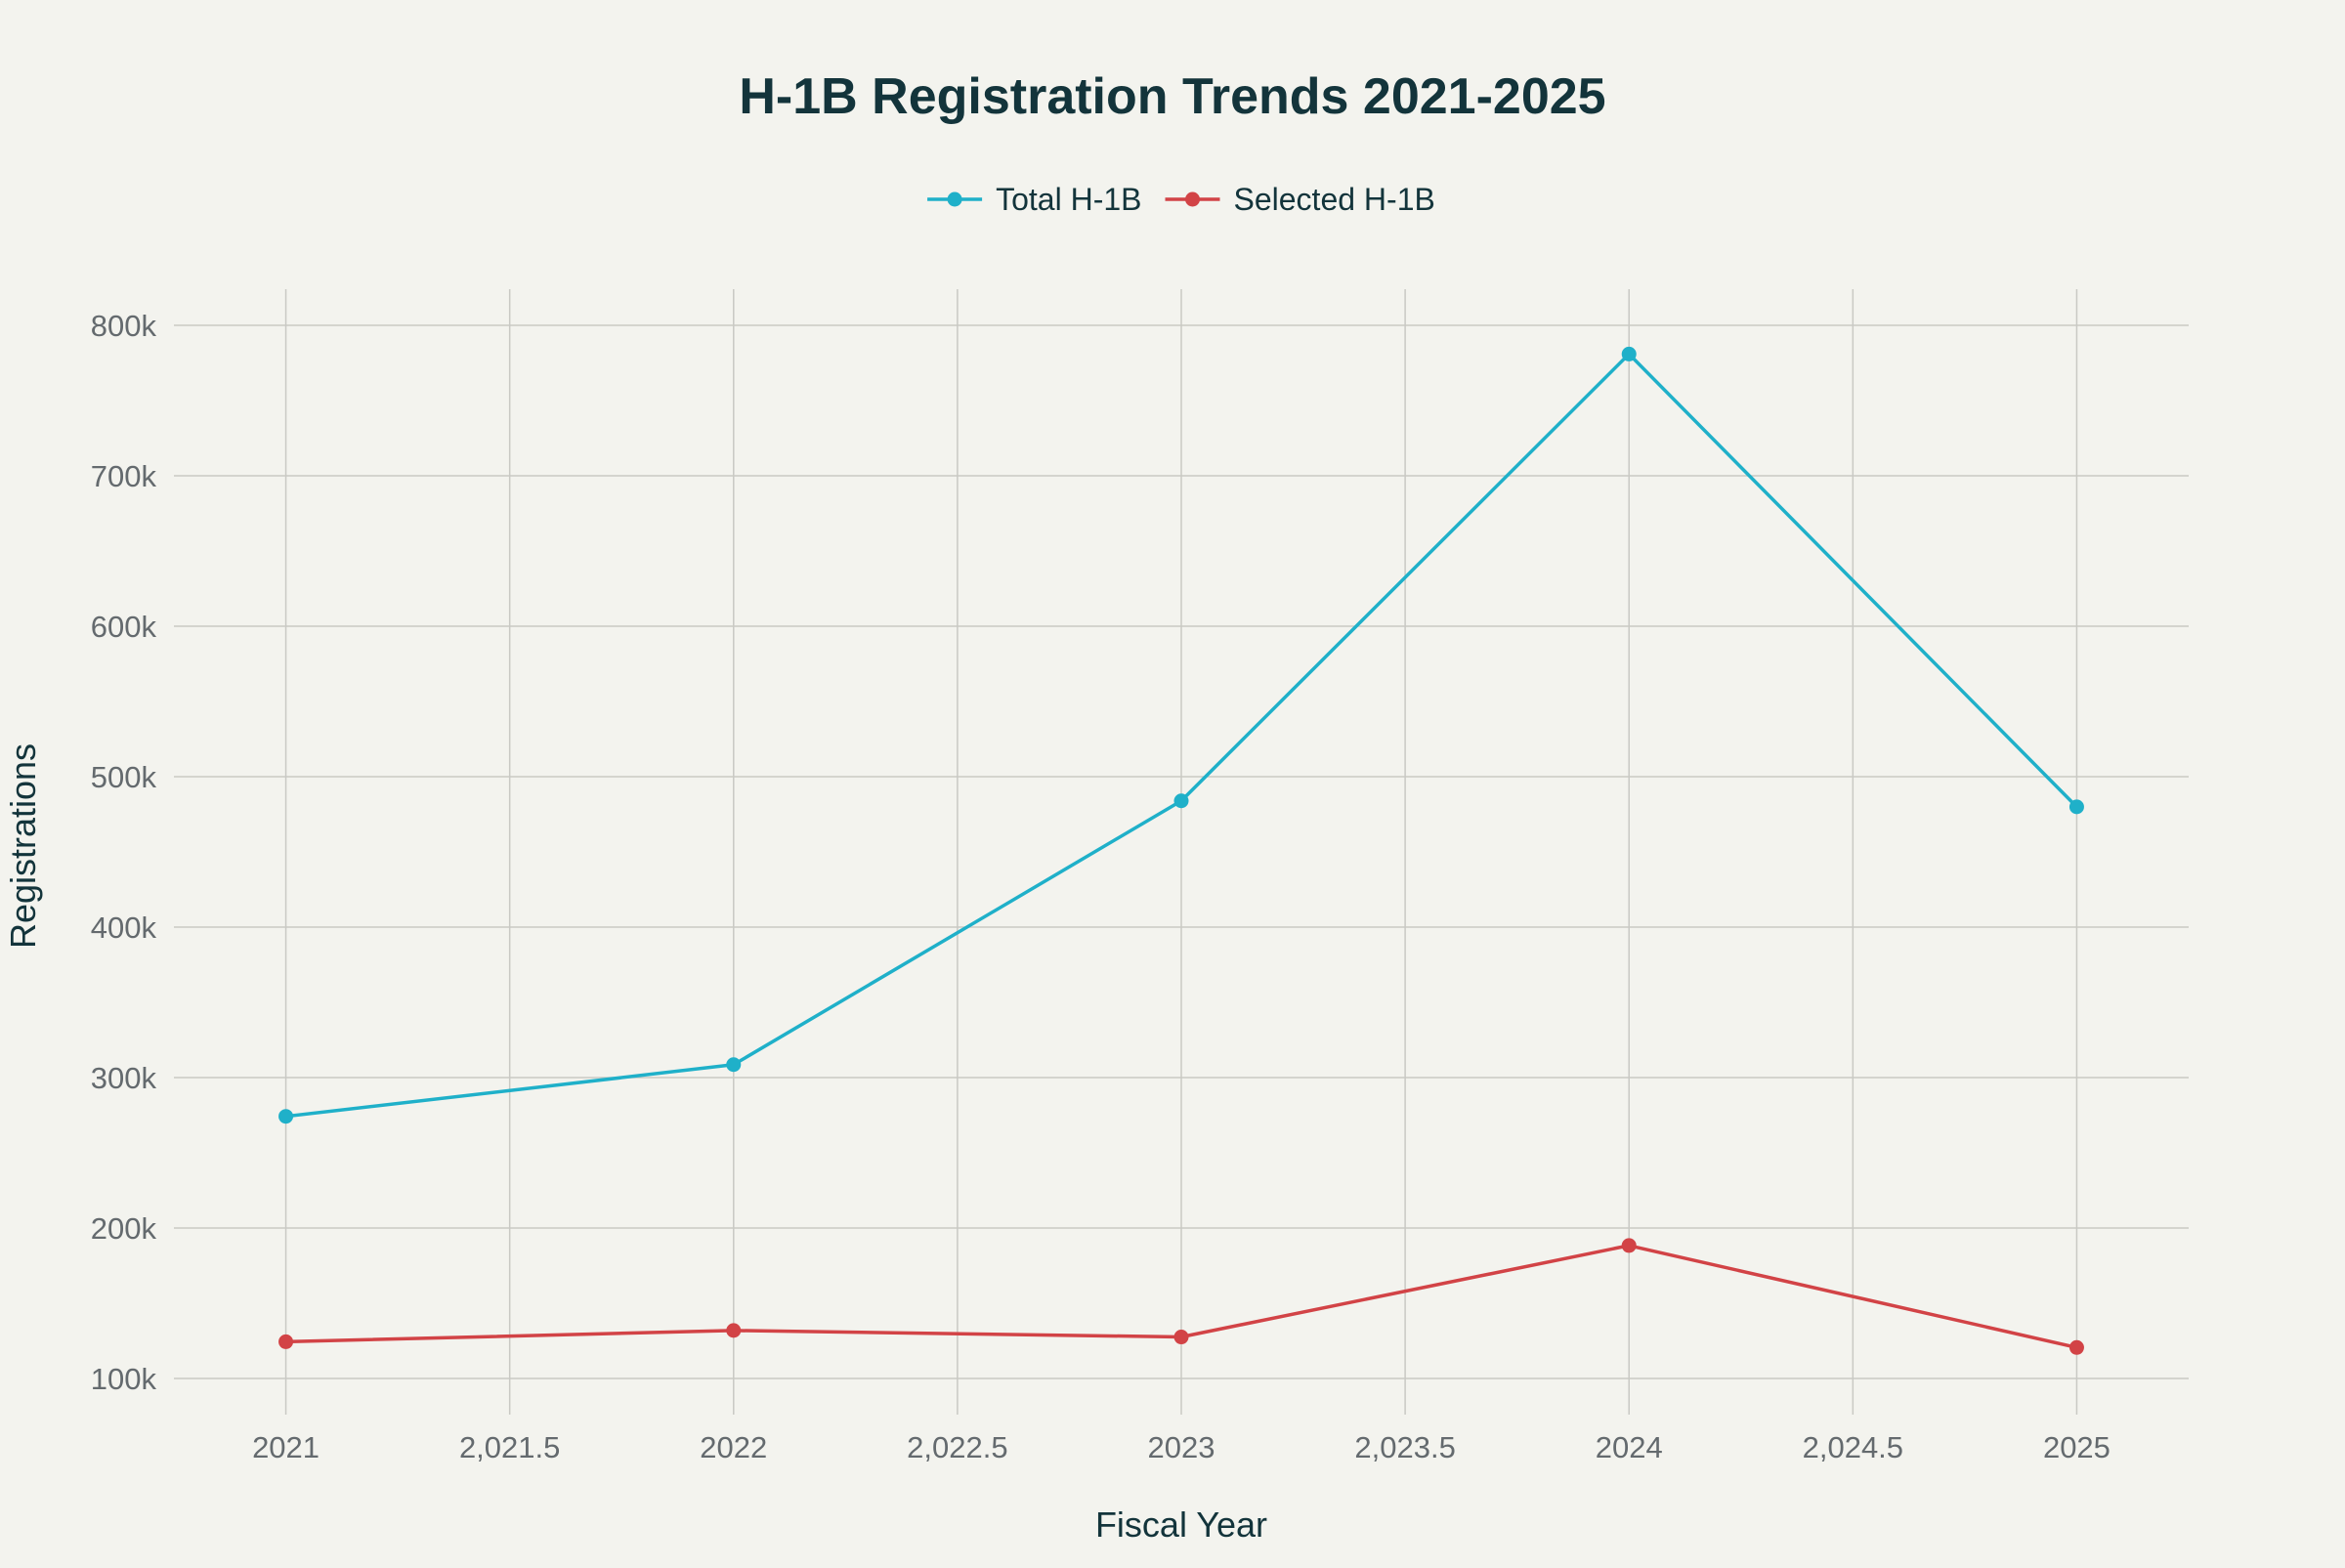  What do you see at coordinates (1334, 199) in the screenshot?
I see `legend-label: Selected H-1B` at bounding box center [1334, 199].